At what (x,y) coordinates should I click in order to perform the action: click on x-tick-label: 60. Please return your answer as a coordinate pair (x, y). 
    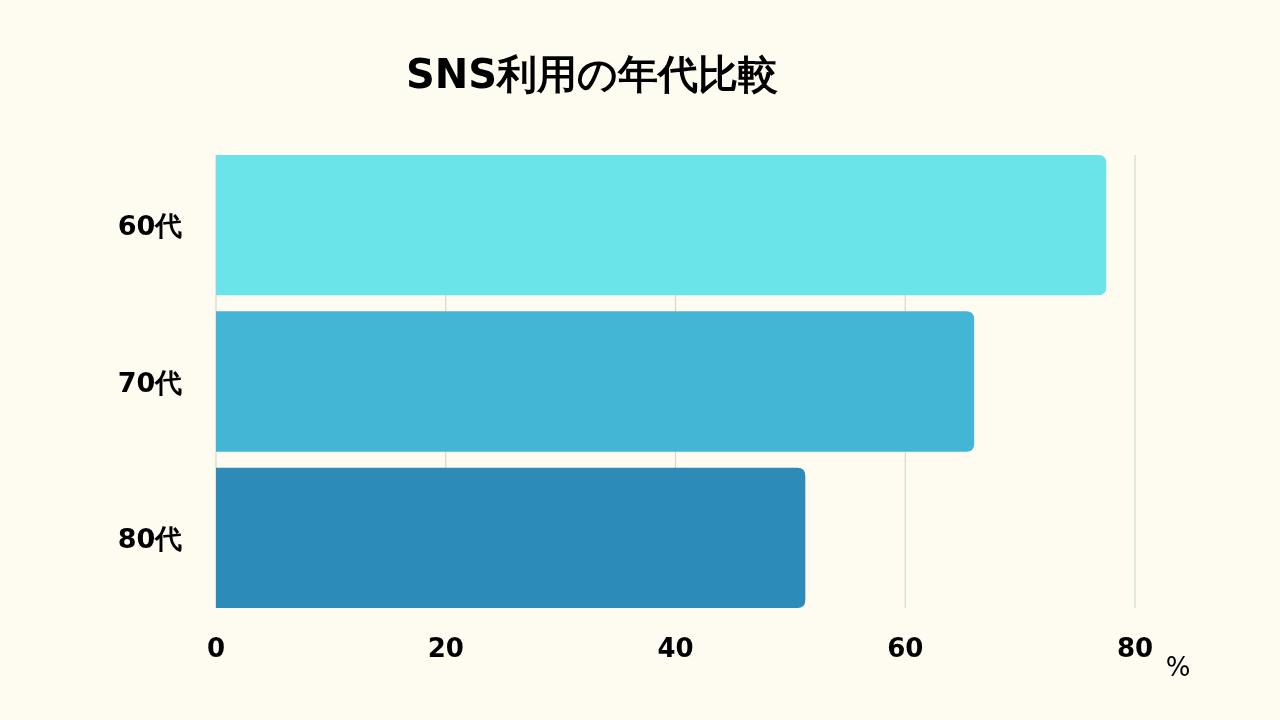
    Looking at the image, I should click on (905, 648).